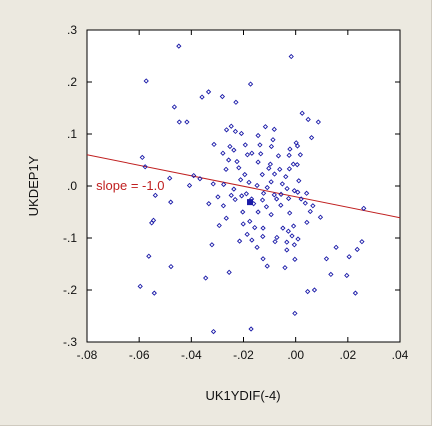  What do you see at coordinates (72, 82) in the screenshot?
I see `y-tick-label: .2` at bounding box center [72, 82].